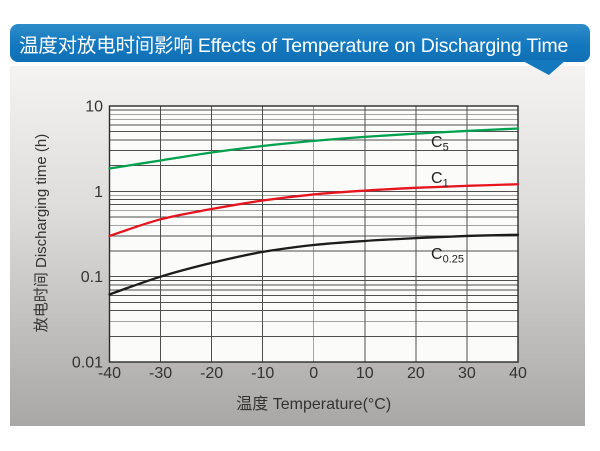 The height and width of the screenshot is (451, 600). What do you see at coordinates (92, 277) in the screenshot?
I see `y-tick-label: 0.1` at bounding box center [92, 277].